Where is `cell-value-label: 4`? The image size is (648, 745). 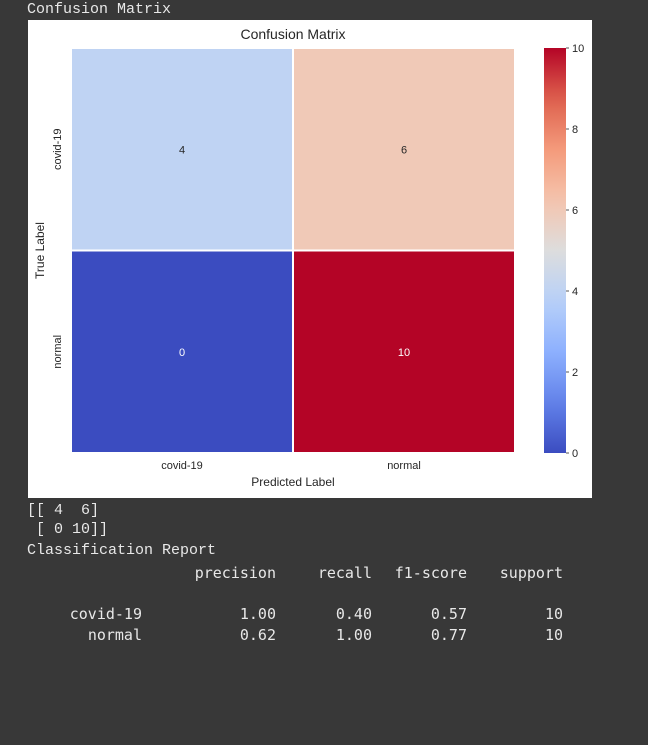
cell-value-label: 4 is located at coordinates (182, 150).